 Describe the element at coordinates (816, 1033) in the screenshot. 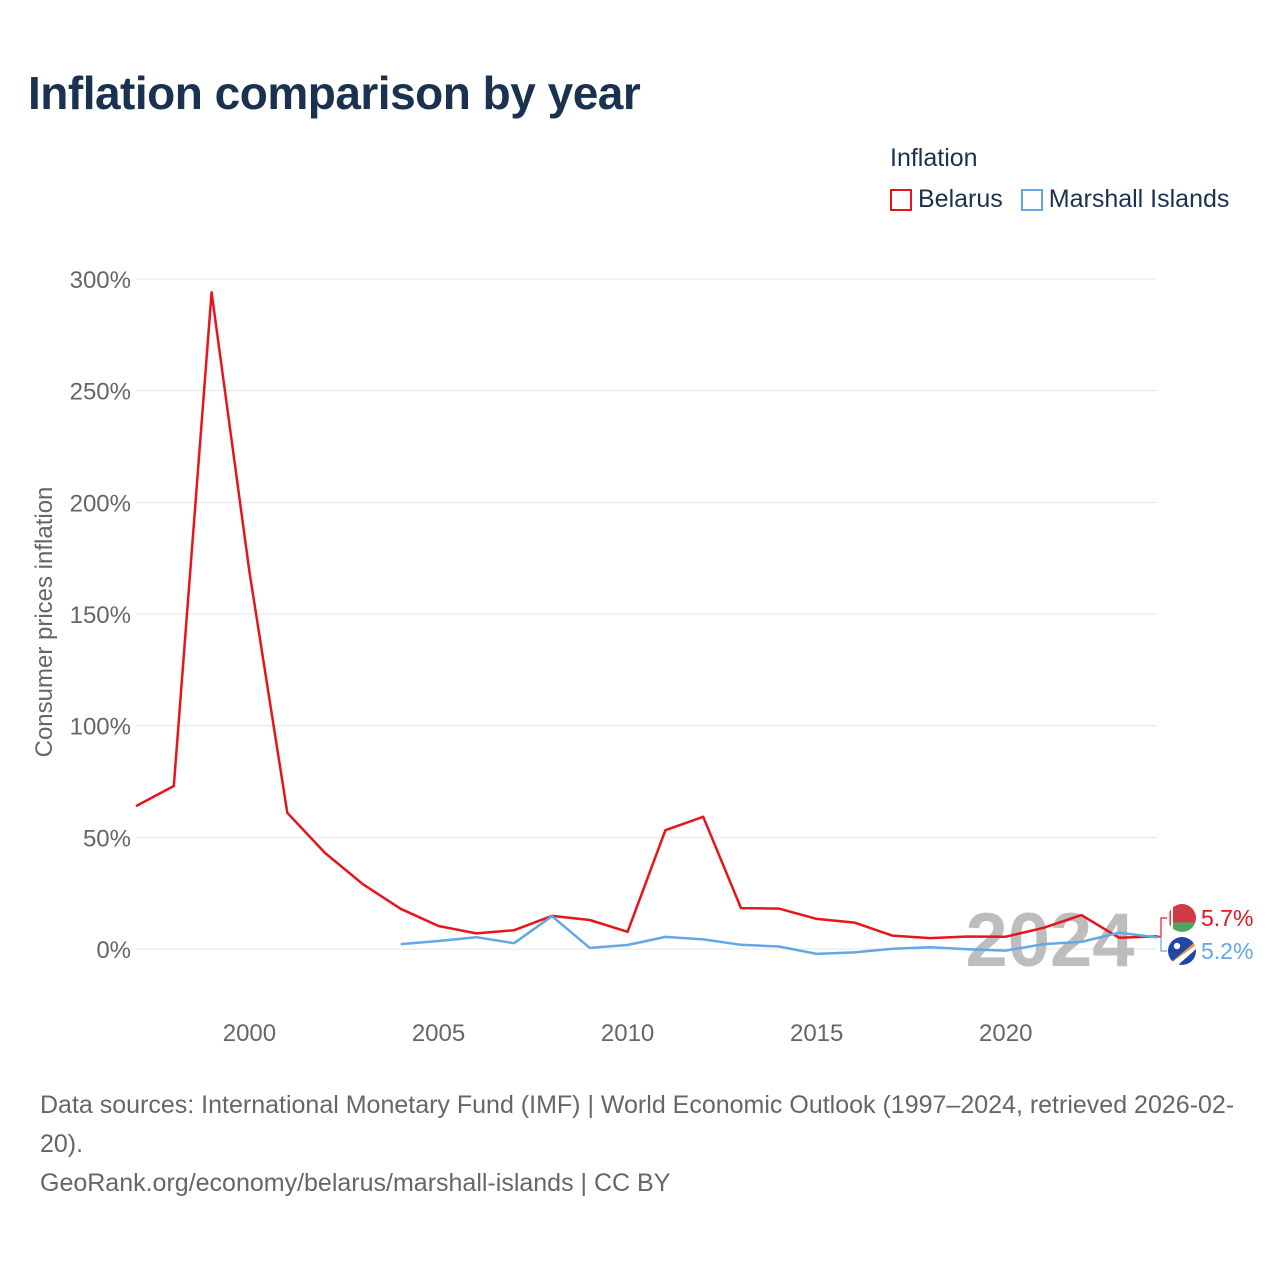

I see `x-tick-label: 2015` at that location.